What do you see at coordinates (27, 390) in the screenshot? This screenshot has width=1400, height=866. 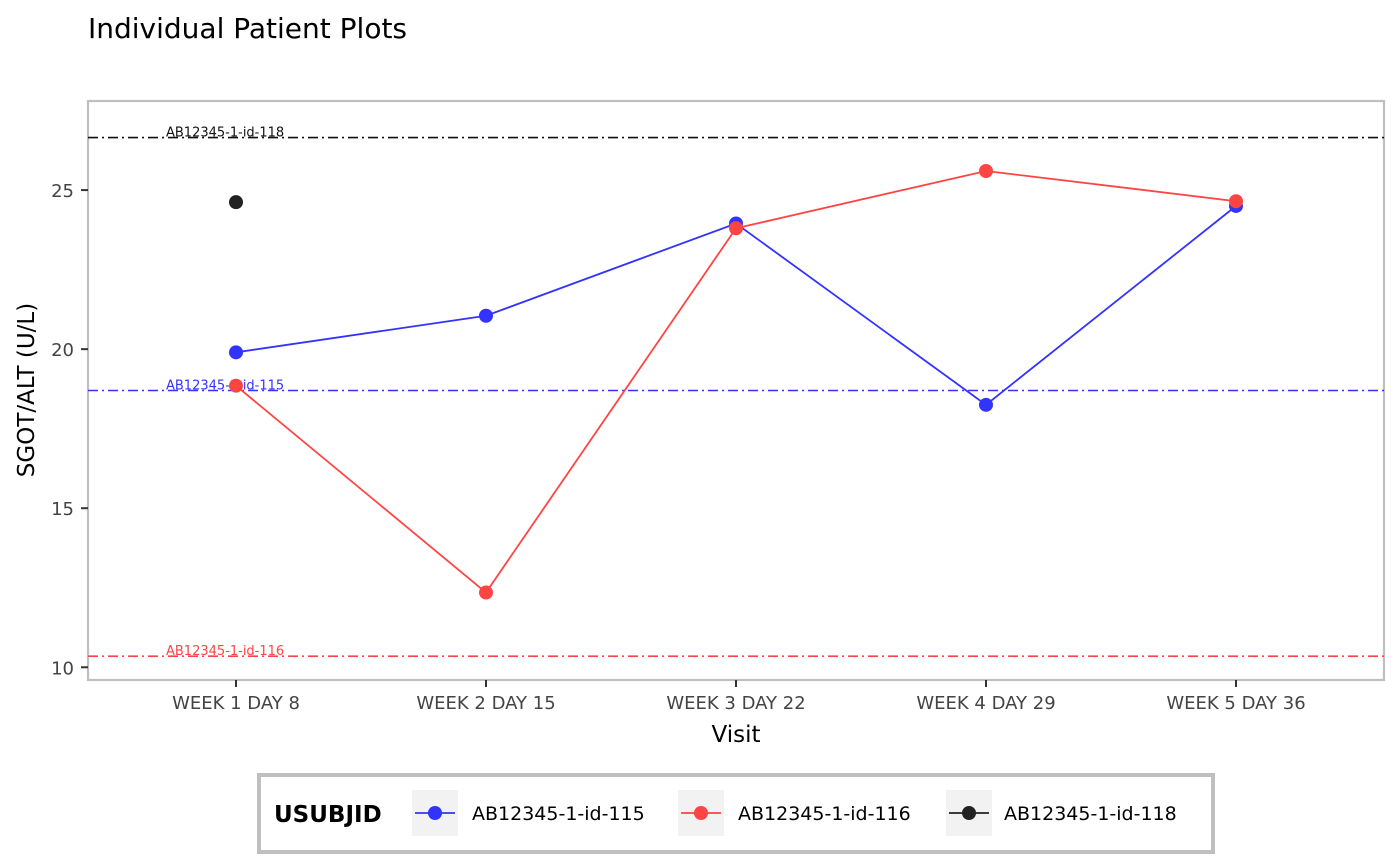 I see `y-axis-label: SGOT/ALT (U/L)` at bounding box center [27, 390].